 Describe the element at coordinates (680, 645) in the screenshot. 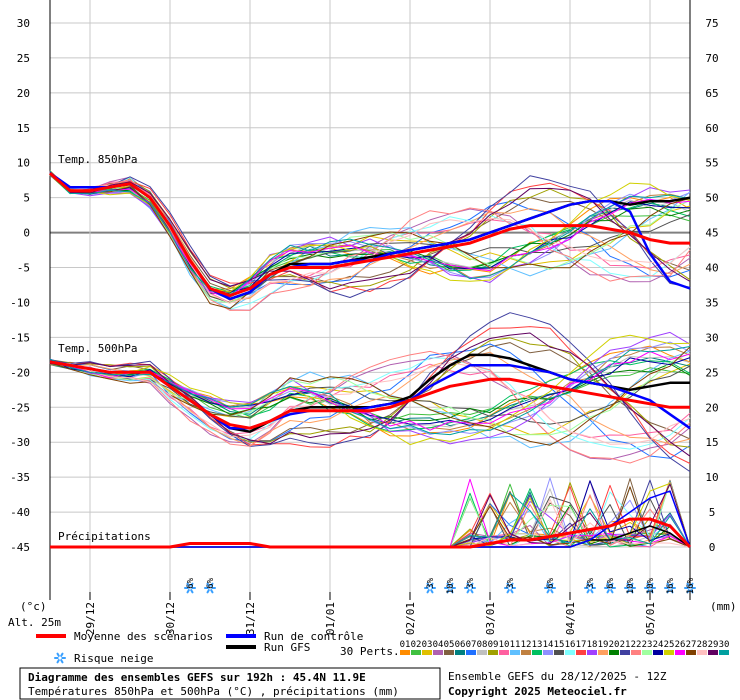

I see `pert-number: 26` at that location.